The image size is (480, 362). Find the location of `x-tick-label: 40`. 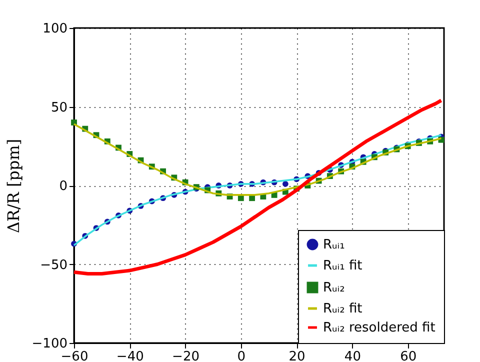

x-tick-label: 40 is located at coordinates (352, 356).